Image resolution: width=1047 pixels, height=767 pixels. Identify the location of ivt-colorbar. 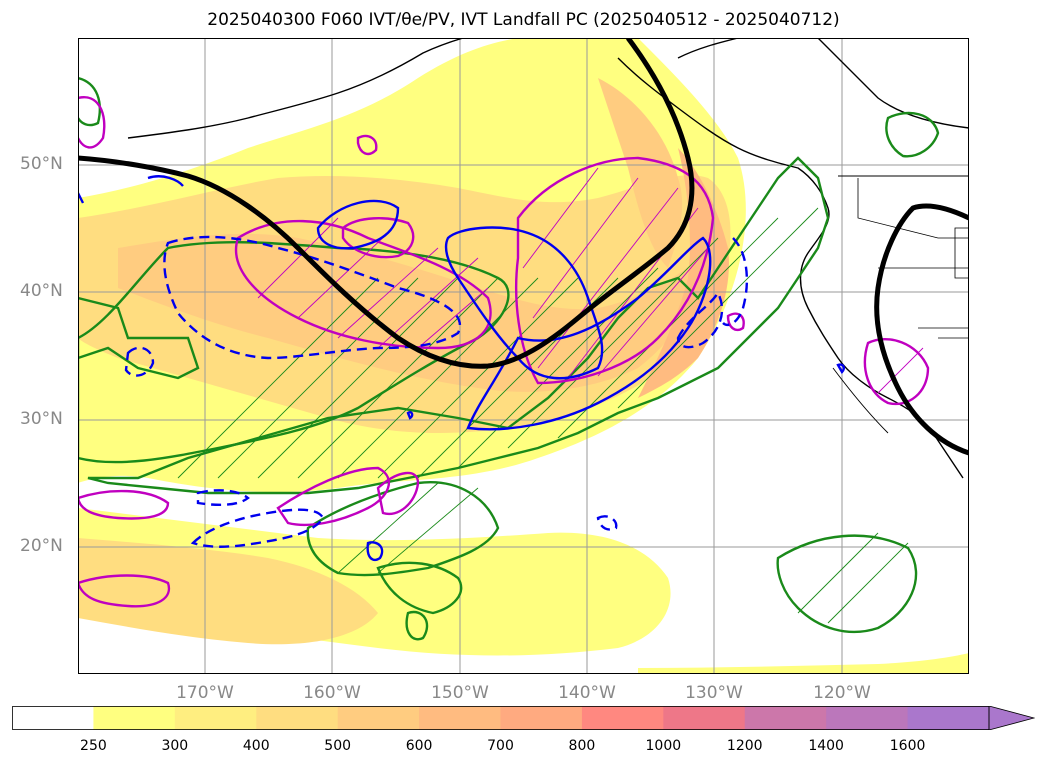
(523, 718).